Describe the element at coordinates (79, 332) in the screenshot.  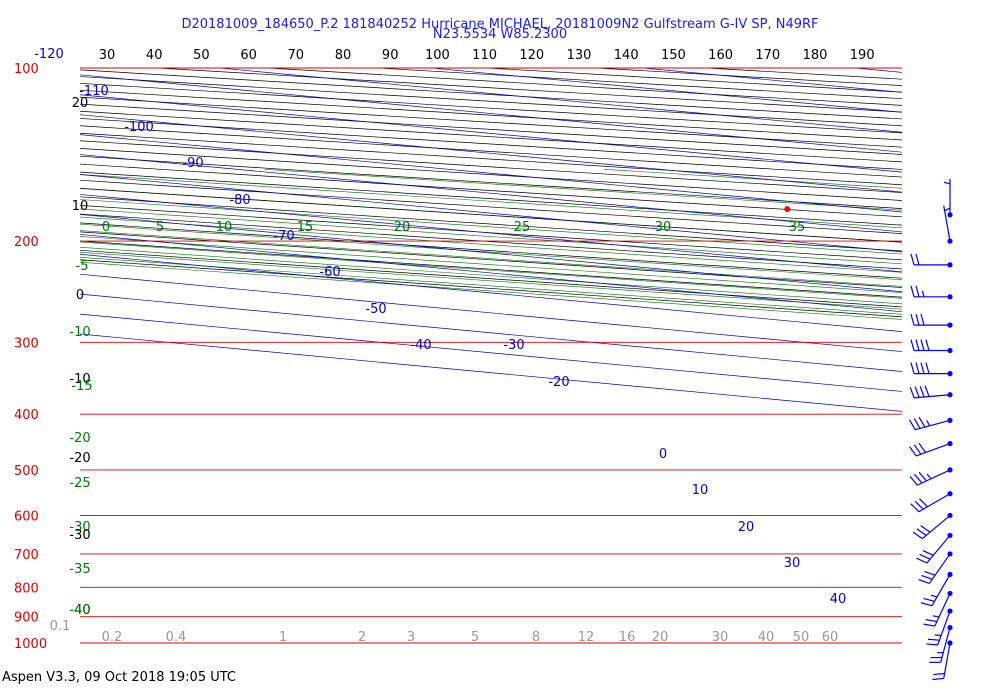
I see `moist-adiabat-label: -10` at that location.